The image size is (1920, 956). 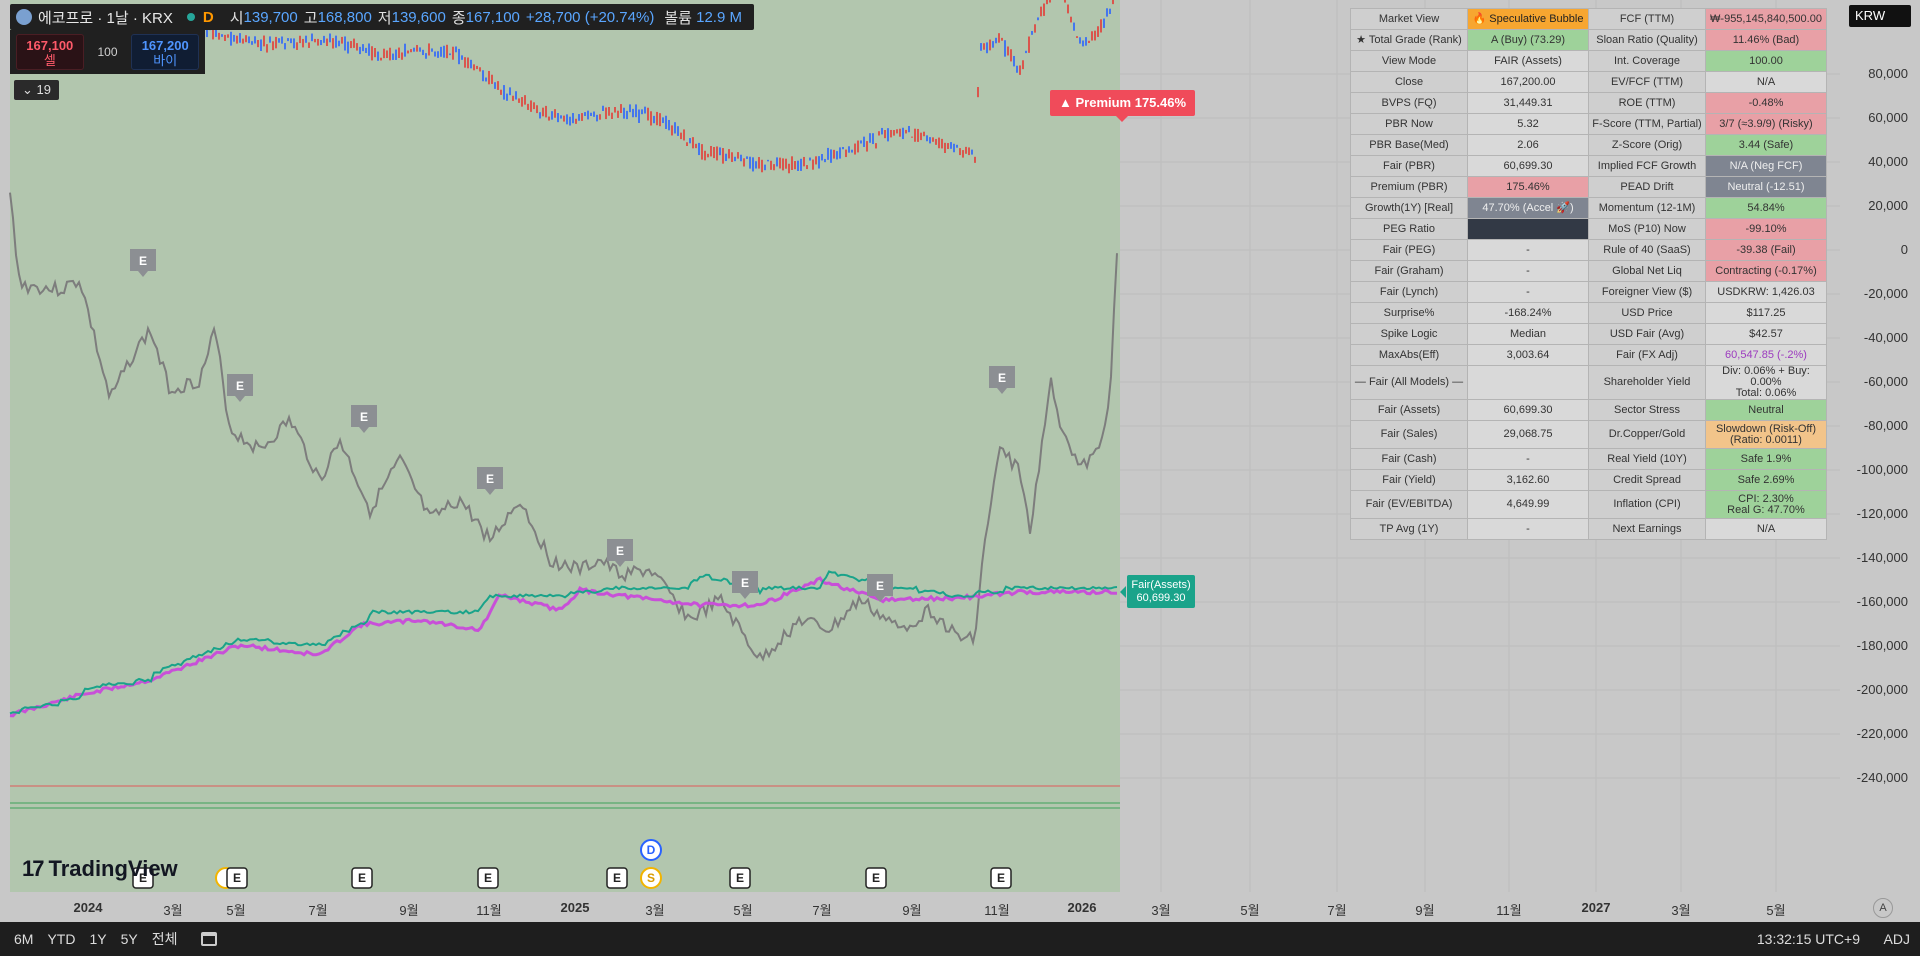 What do you see at coordinates (1647, 145) in the screenshot?
I see `metric-label: Z-Score (Orig)` at bounding box center [1647, 145].